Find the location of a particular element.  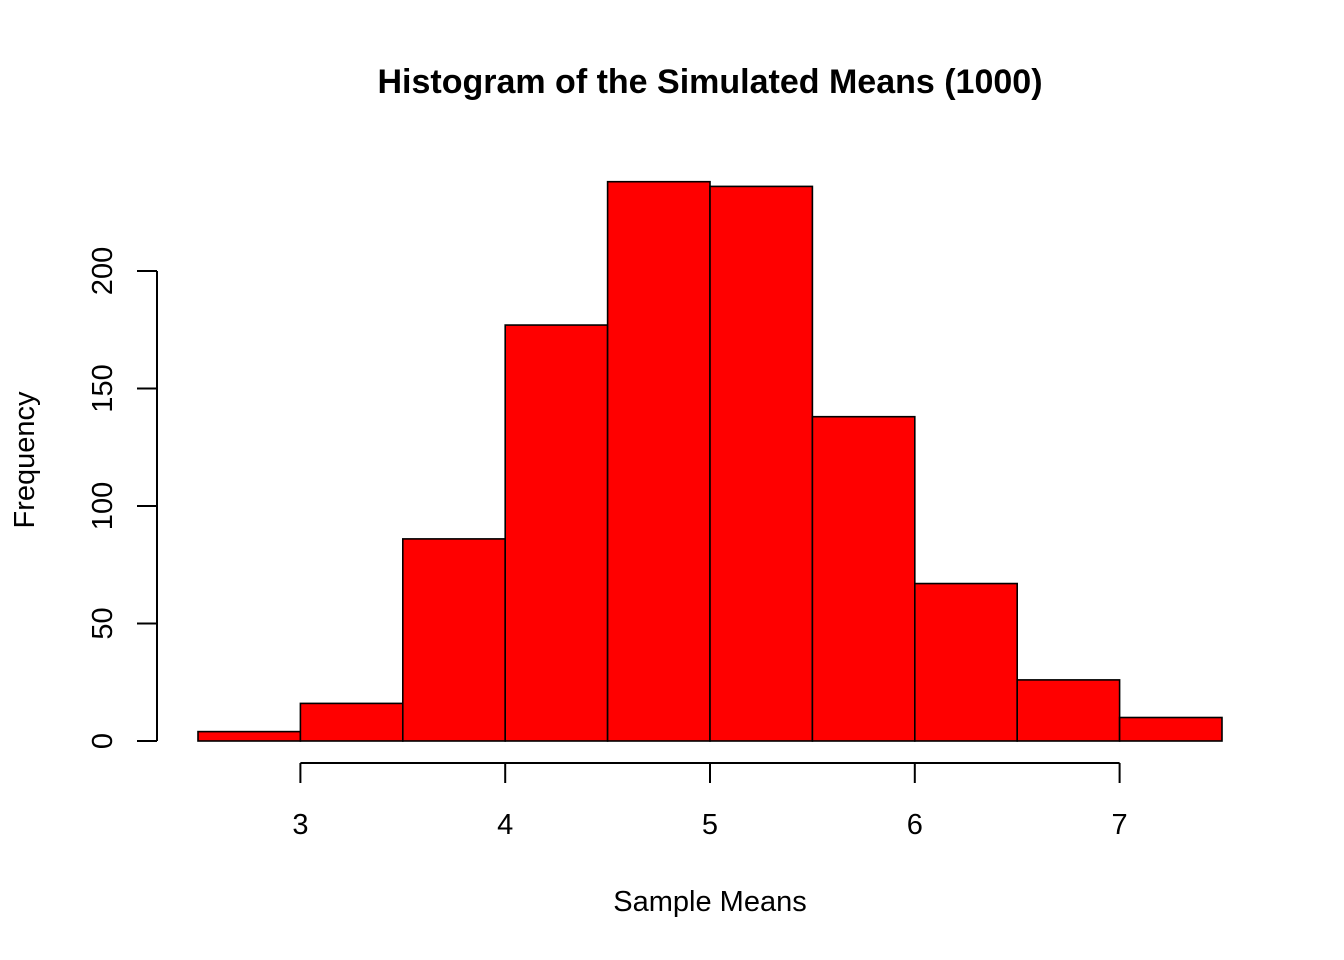

y-tick-label: 200 is located at coordinates (103, 271).